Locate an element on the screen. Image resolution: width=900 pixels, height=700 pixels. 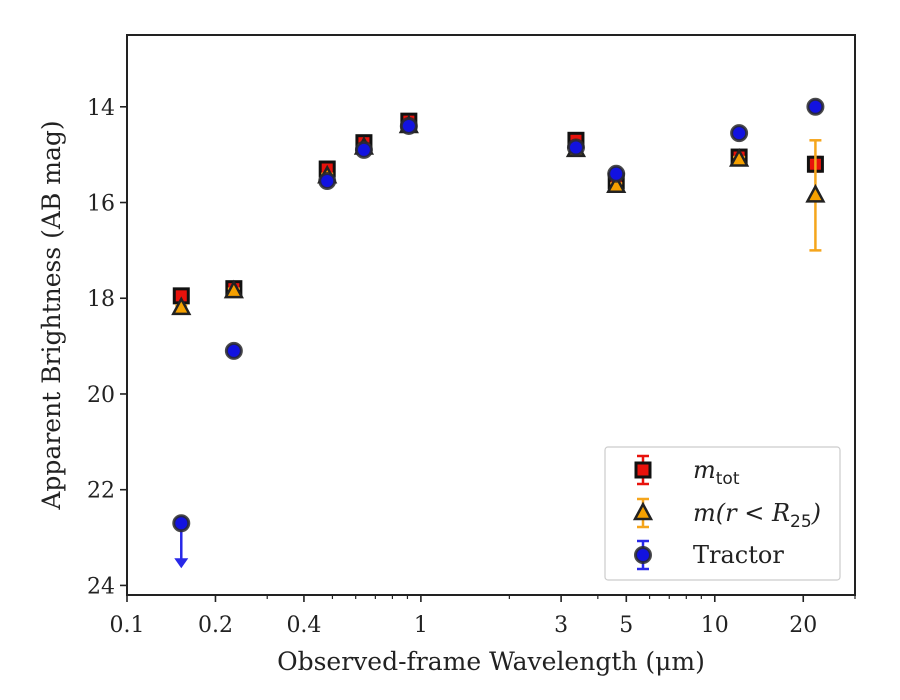
y-tick-label: 24 is located at coordinates (101, 586).